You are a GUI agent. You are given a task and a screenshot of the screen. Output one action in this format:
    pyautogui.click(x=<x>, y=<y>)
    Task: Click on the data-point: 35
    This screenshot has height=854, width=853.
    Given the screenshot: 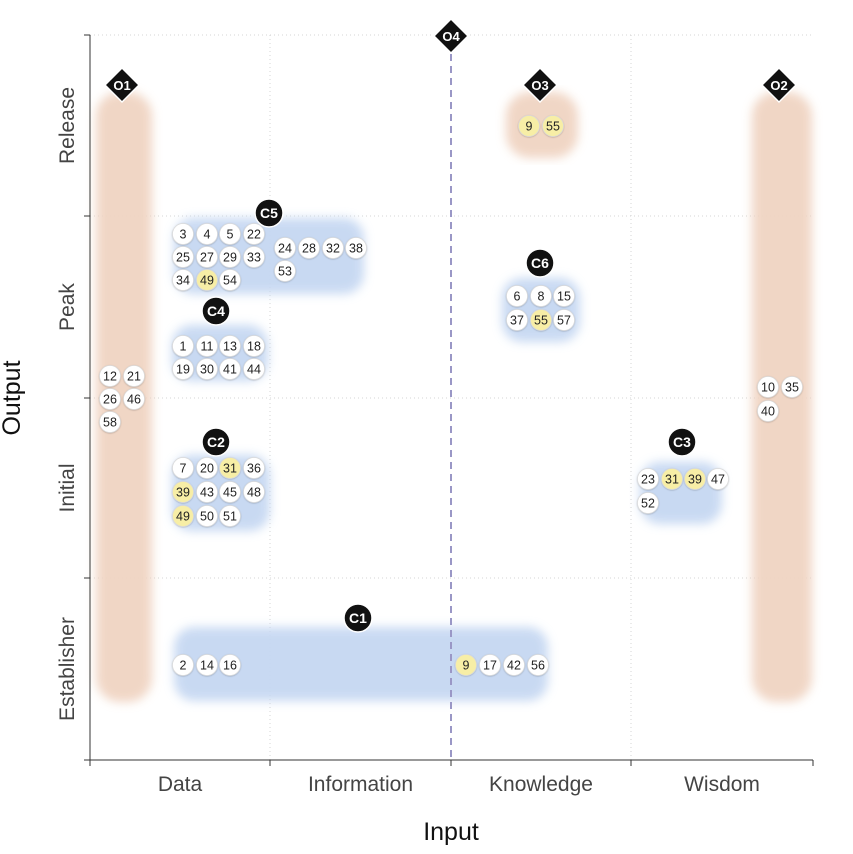 What is the action you would take?
    pyautogui.click(x=792, y=387)
    